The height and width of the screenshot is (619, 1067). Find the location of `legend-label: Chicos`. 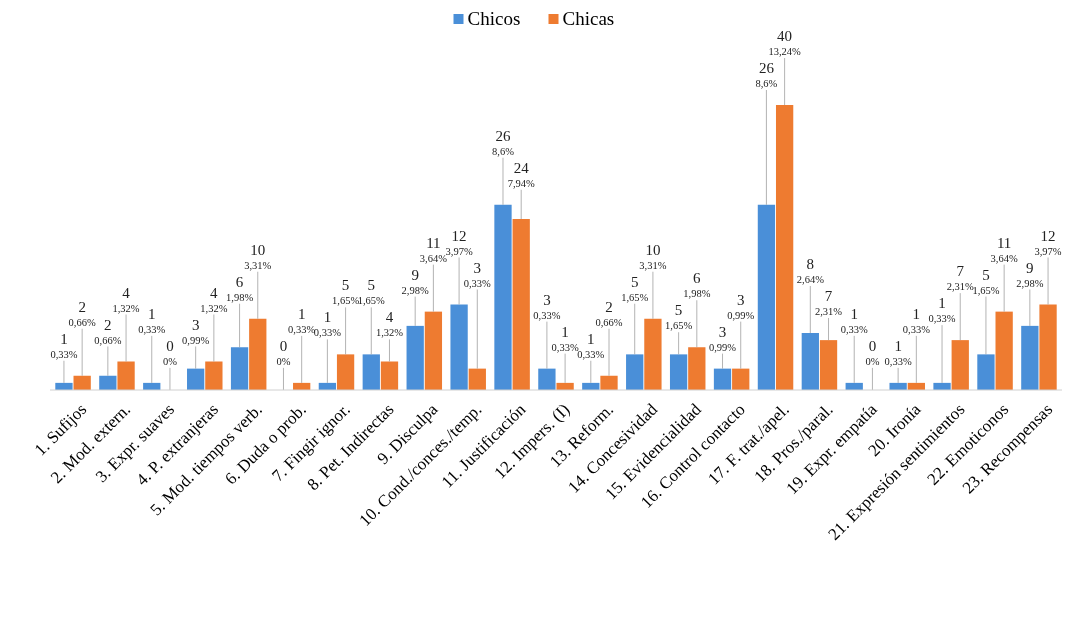

legend-label: Chicos is located at coordinates (494, 18).